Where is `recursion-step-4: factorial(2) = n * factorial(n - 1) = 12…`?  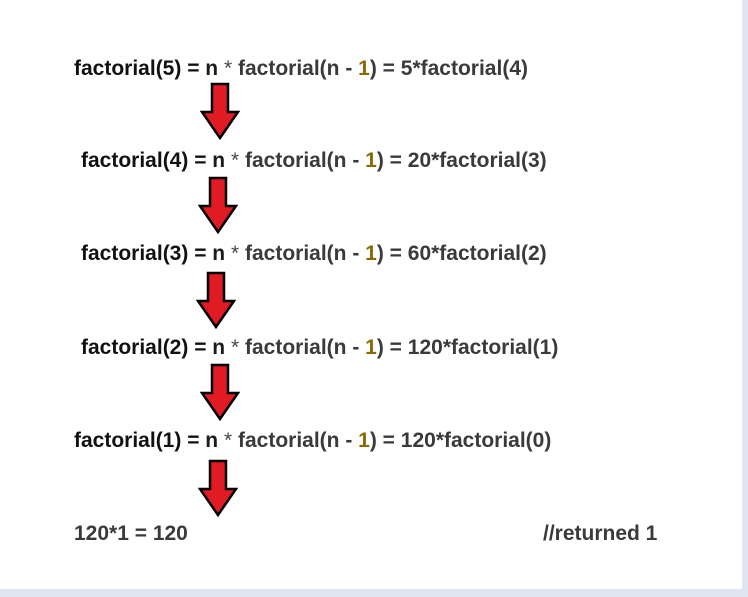 recursion-step-4: factorial(2) = n * factorial(n - 1) = 12… is located at coordinates (319, 348).